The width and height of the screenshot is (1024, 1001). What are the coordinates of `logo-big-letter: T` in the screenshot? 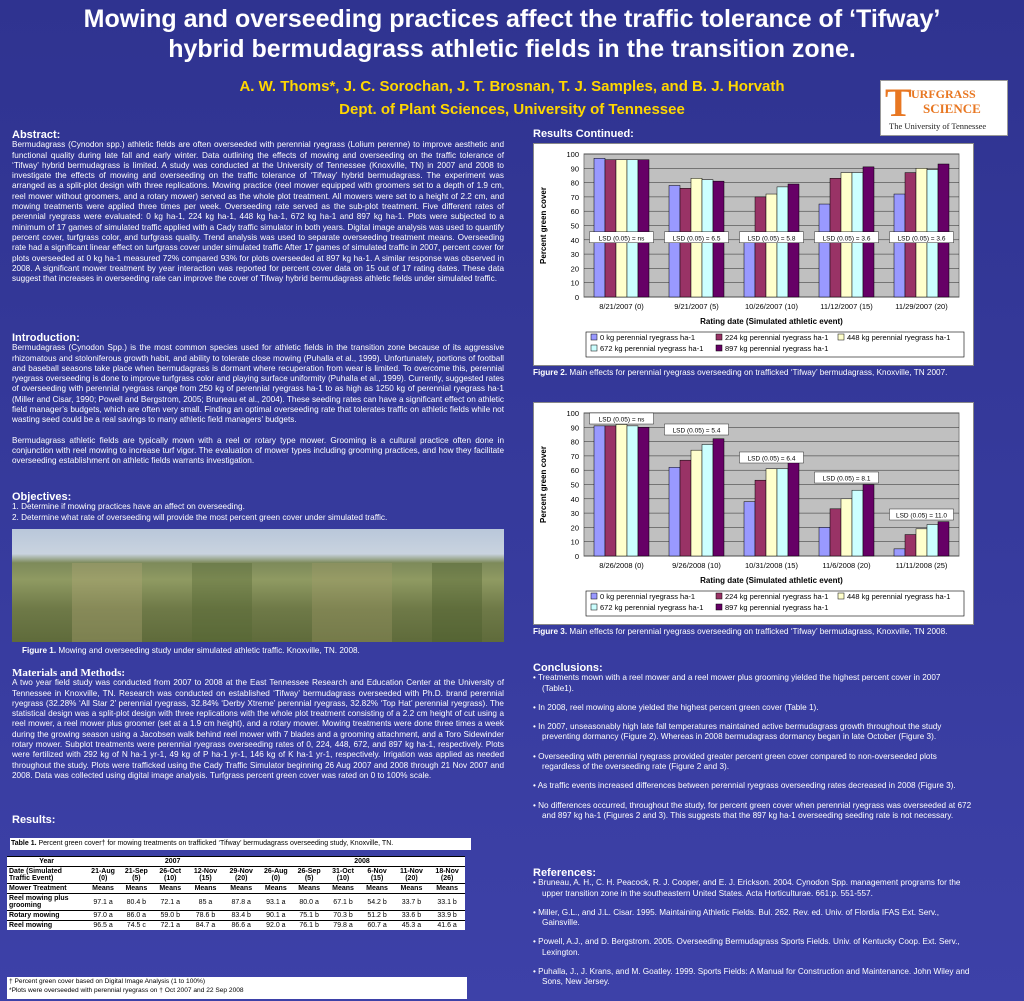 It's located at (898, 102).